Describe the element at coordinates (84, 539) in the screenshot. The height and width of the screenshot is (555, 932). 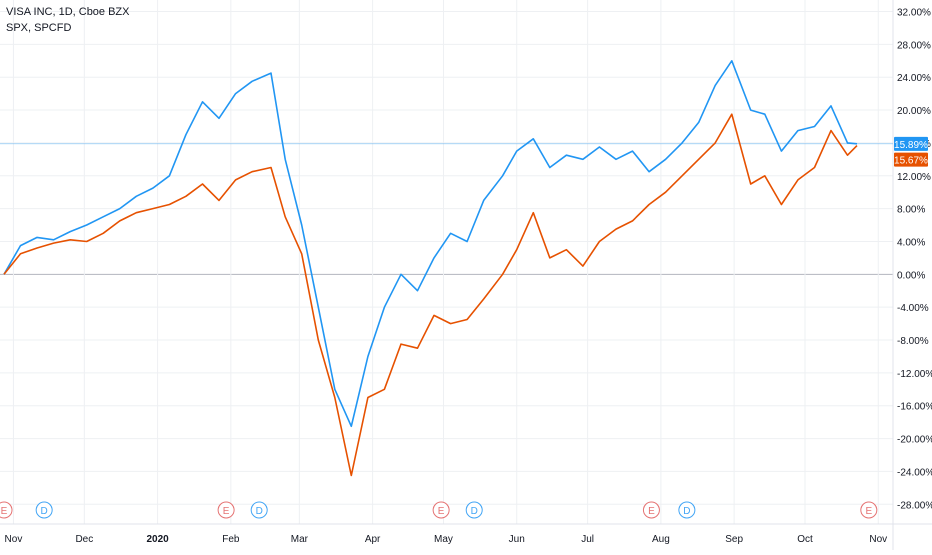
I see `x-tick-label: Dec` at that location.